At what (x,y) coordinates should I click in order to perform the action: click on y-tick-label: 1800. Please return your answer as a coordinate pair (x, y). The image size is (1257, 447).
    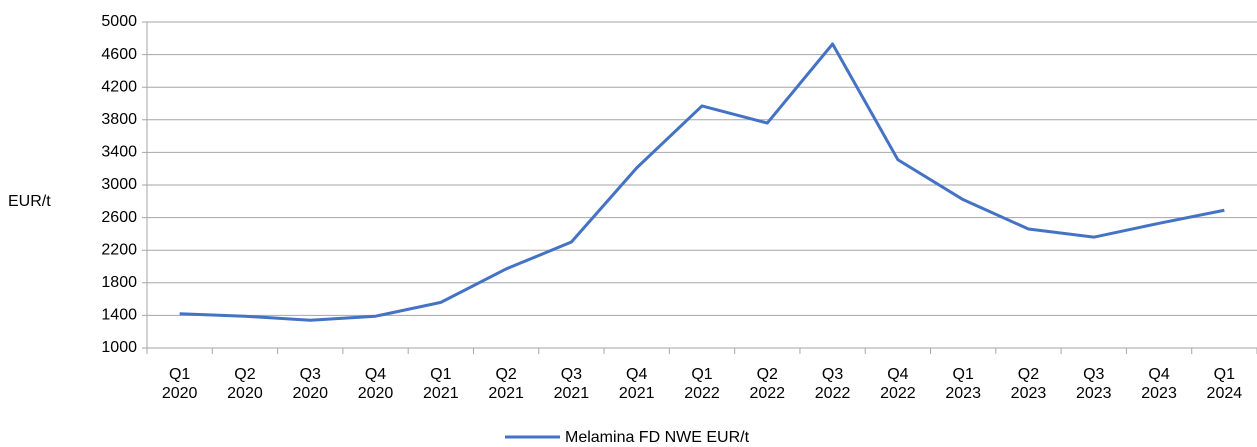
    Looking at the image, I should click on (119, 282).